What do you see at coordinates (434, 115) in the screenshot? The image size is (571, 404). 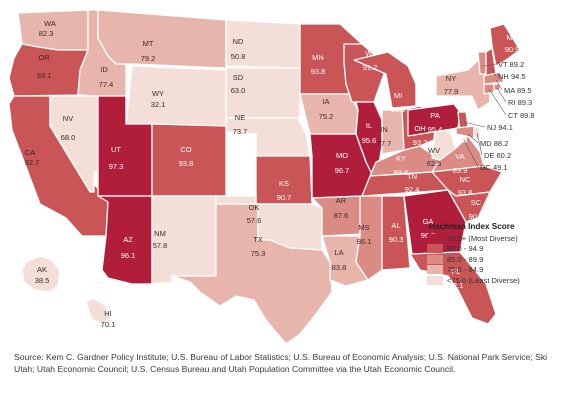 I see `state-abbr-pa: PA` at bounding box center [434, 115].